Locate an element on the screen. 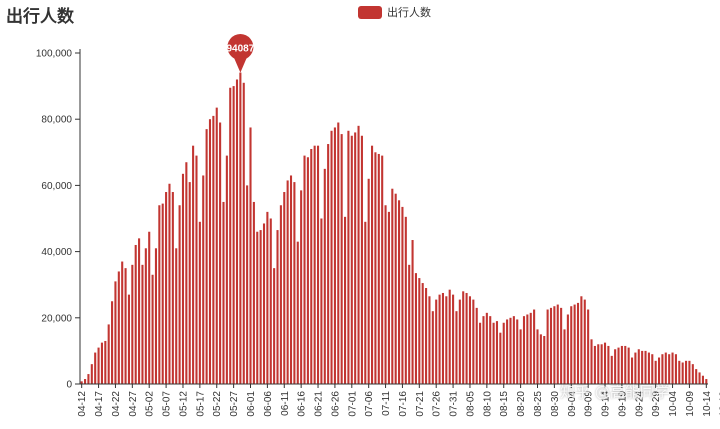 The height and width of the screenshot is (429, 720). x-tick-label: 04-12 is located at coordinates (82, 404).